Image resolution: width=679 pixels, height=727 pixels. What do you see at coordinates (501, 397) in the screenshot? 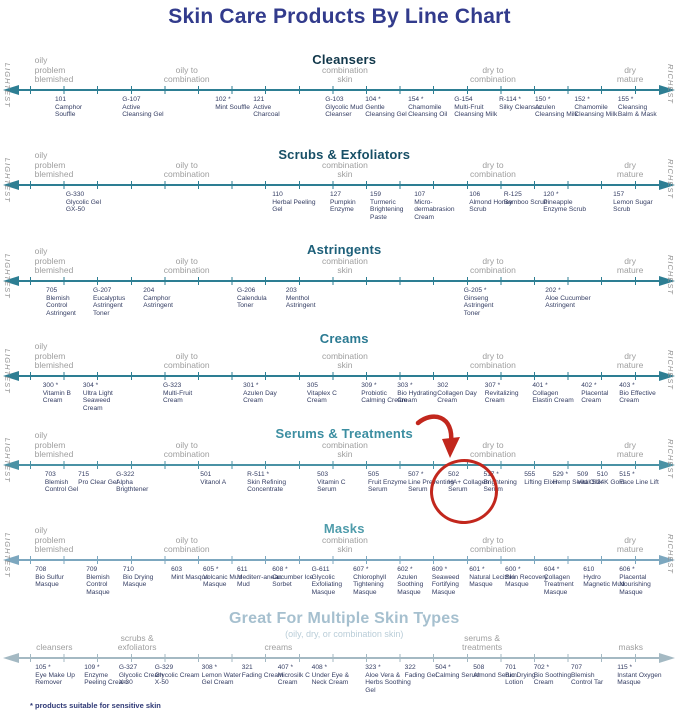
I see `product-name: Revitalizing Cream` at bounding box center [501, 397].